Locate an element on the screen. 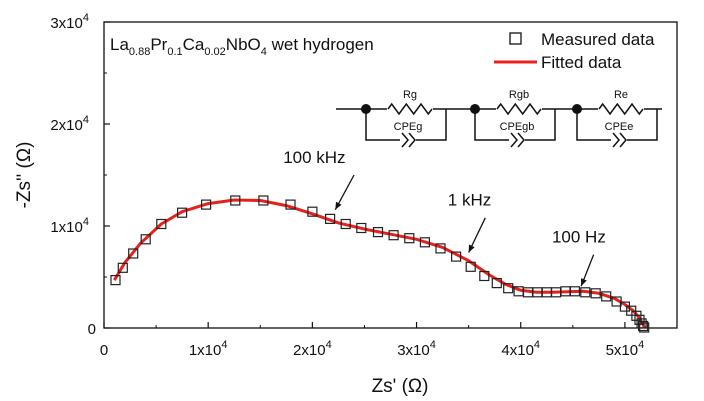 The image size is (704, 401). y-tick-label: 1x10⁴ is located at coordinates (69, 226).